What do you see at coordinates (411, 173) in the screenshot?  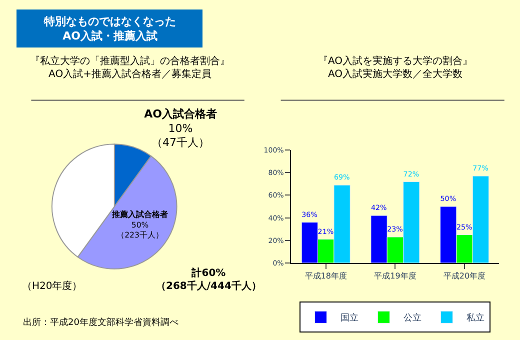 I see `data-label: 72%` at bounding box center [411, 173].